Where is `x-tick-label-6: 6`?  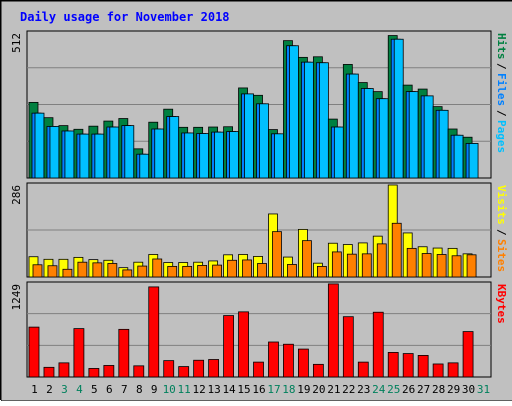
x-tick-label-6: 6 is located at coordinates (109, 389).